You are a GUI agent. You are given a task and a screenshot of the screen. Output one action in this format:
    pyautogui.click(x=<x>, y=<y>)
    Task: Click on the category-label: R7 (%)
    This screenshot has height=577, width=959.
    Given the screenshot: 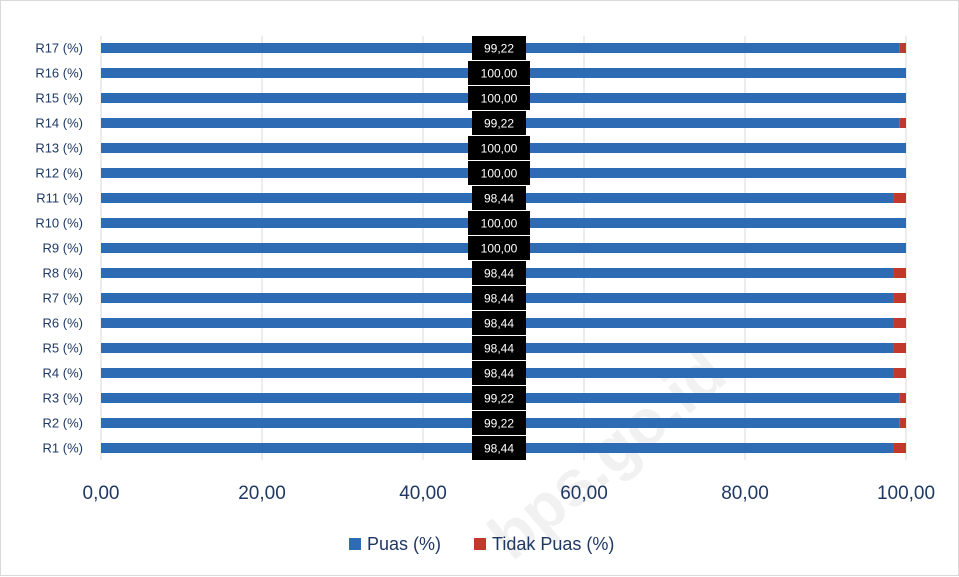 What is the action you would take?
    pyautogui.click(x=63, y=298)
    